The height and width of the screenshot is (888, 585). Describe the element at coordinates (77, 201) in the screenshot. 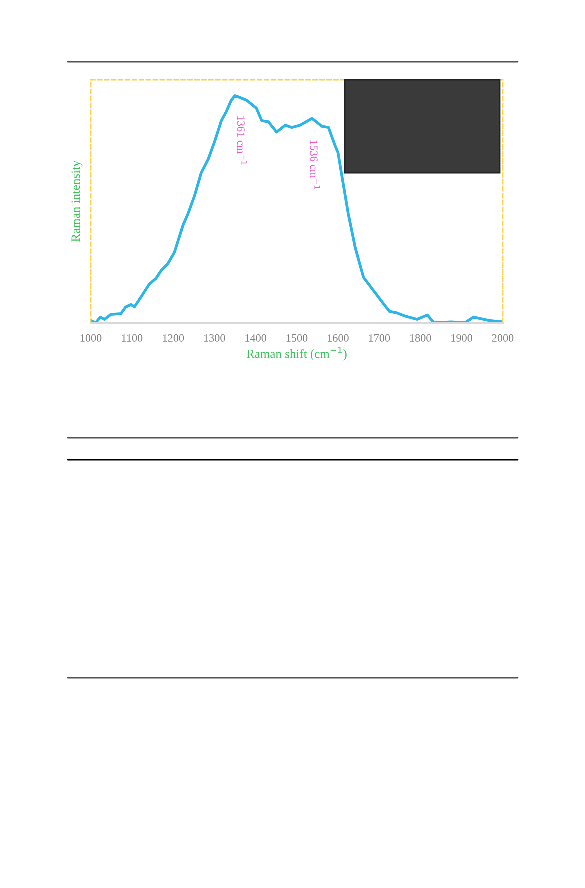

I see `y-axis-title: Raman intensity` at that location.